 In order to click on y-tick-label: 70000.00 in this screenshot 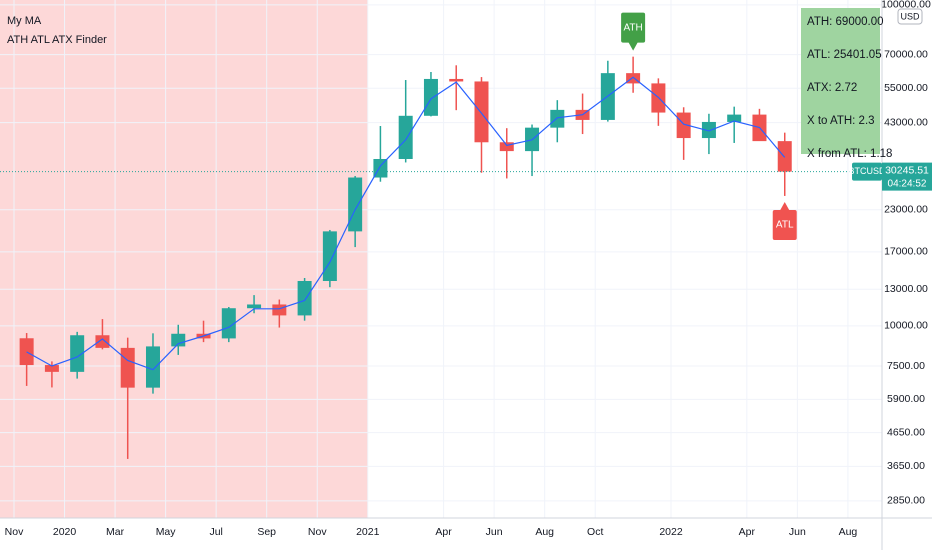, I will do `click(906, 54)`.